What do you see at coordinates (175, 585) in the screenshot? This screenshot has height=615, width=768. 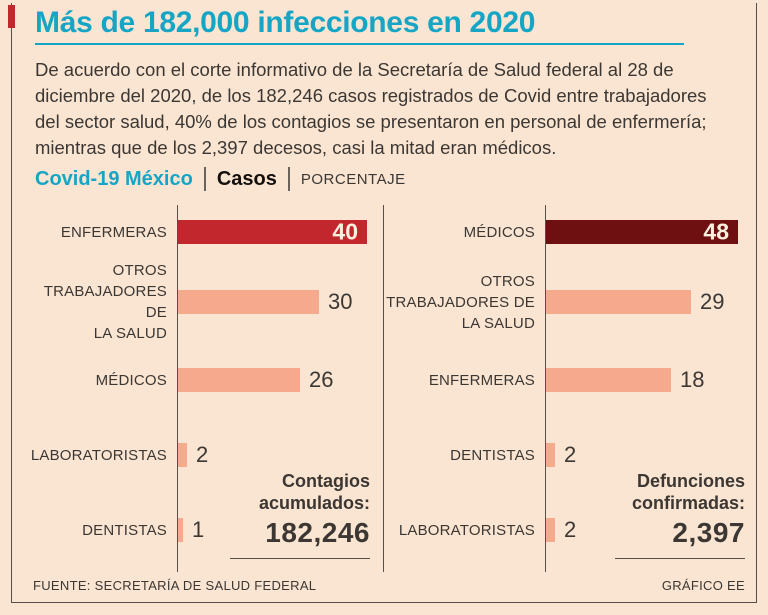 I see `source-credit: FUENTE: SECRETARÍA DE SALUD FEDERAL` at bounding box center [175, 585].